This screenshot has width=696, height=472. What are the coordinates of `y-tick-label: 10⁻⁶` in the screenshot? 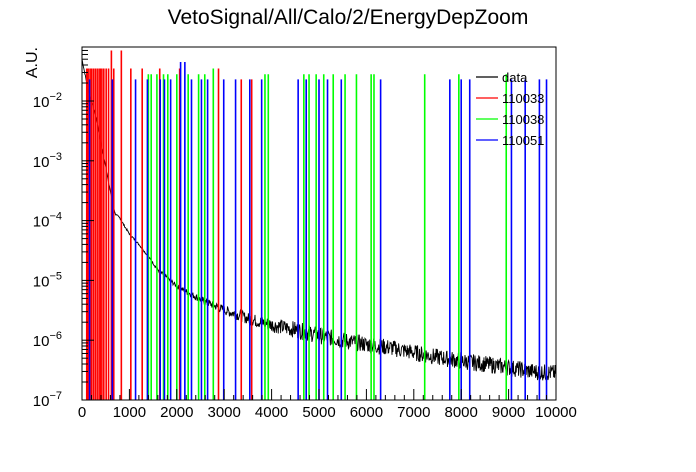 It's located at (47, 340).